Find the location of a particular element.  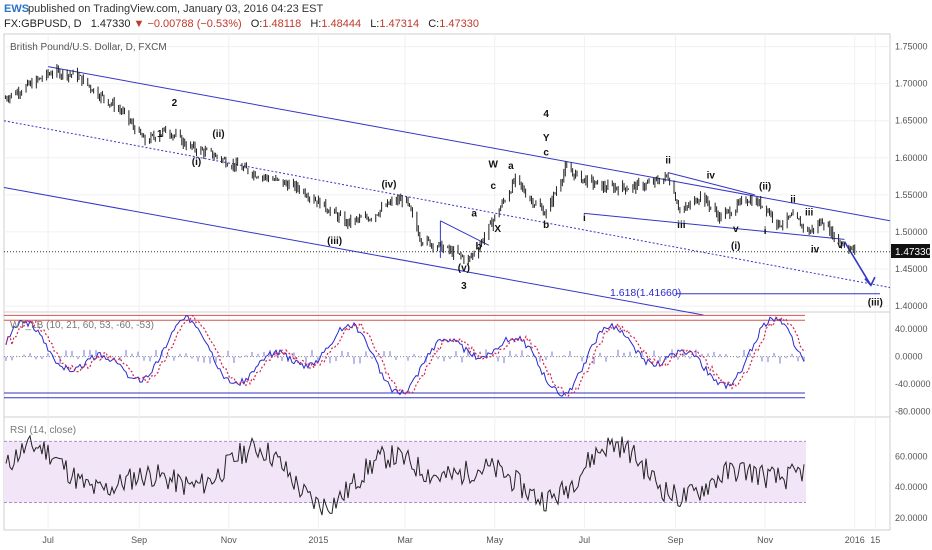

close-label: C: is located at coordinates (434, 24).